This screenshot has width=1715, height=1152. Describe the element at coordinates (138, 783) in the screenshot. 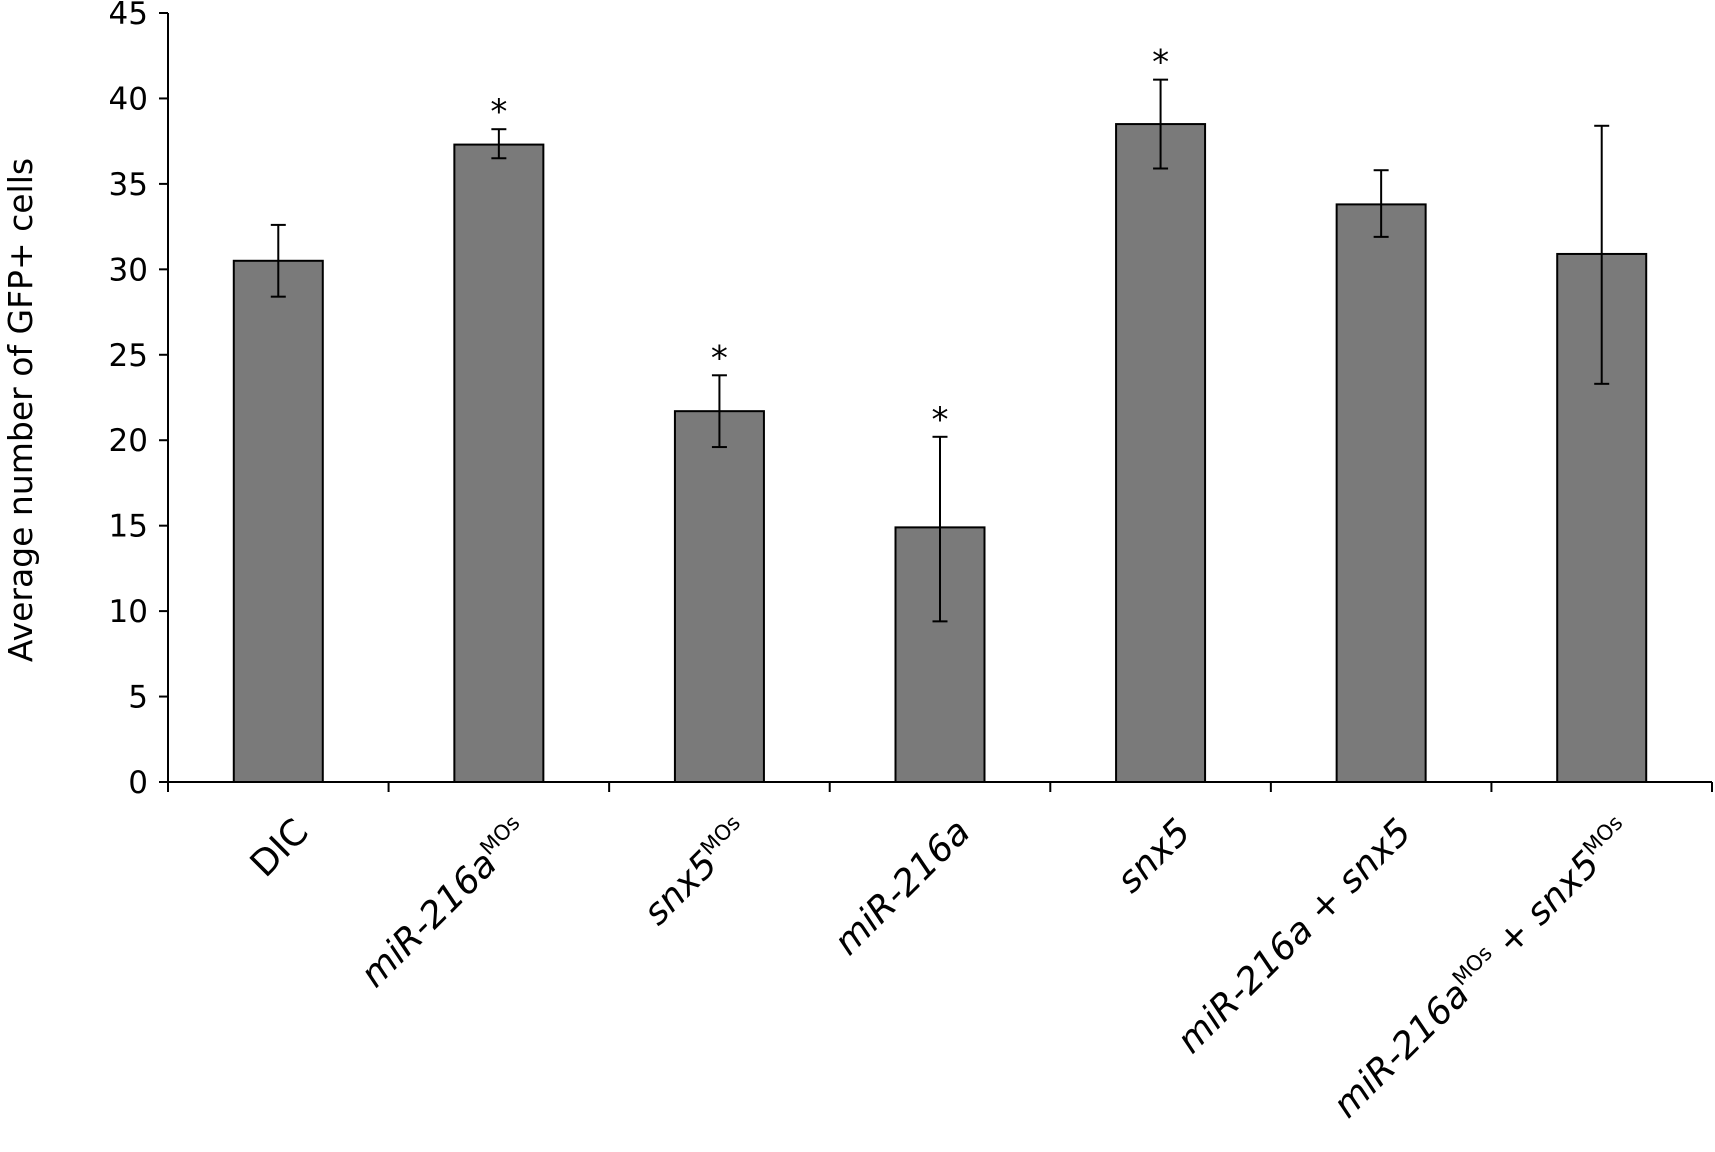

I see `y-tick-label: 0` at that location.